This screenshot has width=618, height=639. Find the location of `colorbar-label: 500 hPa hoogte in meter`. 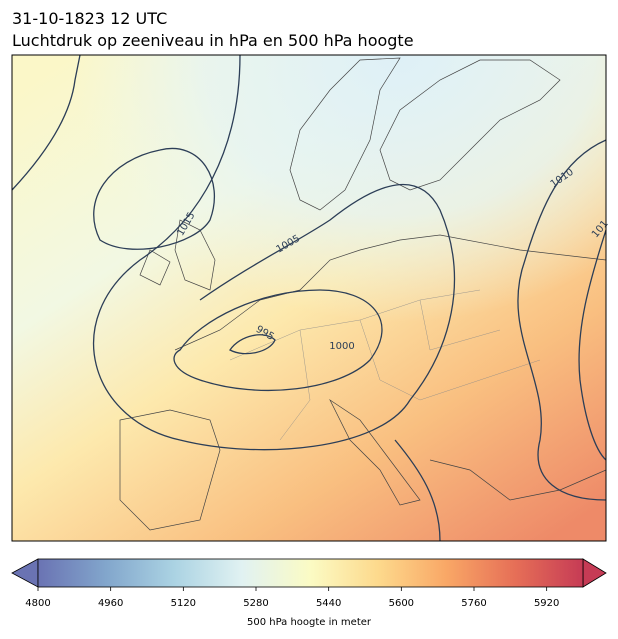

colorbar-label: 500 hPa hoogte in meter is located at coordinates (309, 622).